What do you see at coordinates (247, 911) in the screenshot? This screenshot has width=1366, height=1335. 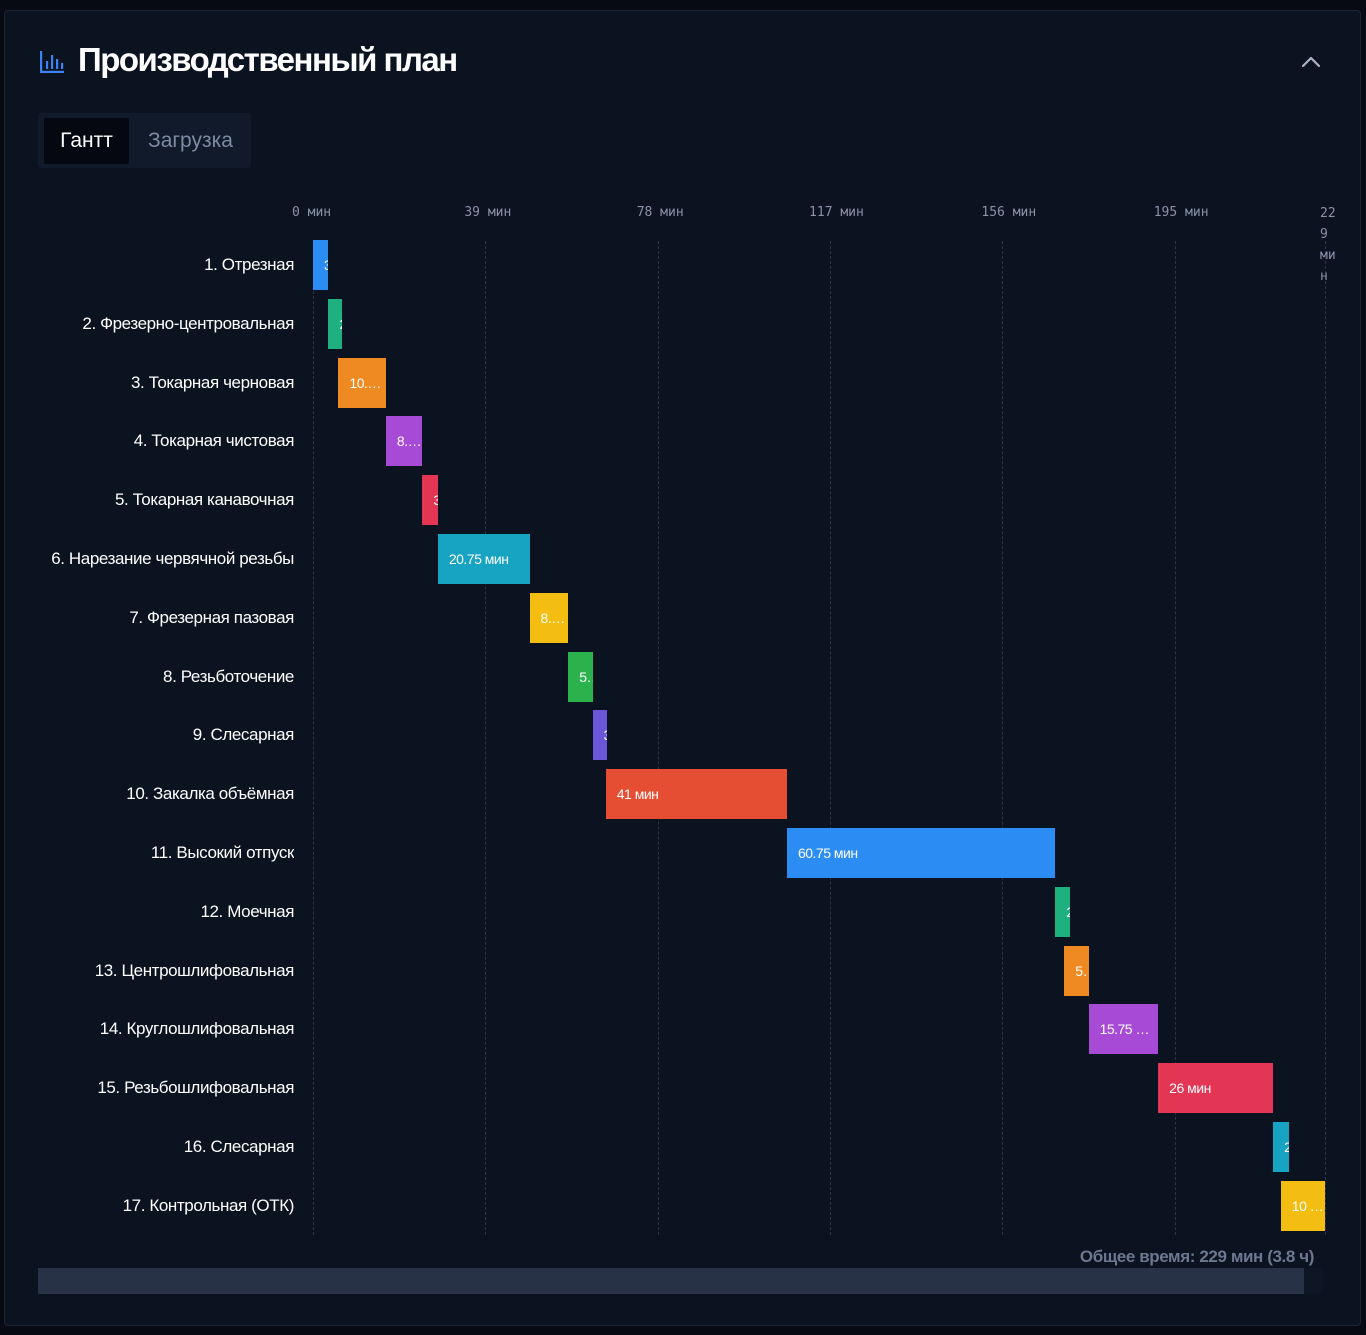 I see `task-label: 12. Моечная` at bounding box center [247, 911].